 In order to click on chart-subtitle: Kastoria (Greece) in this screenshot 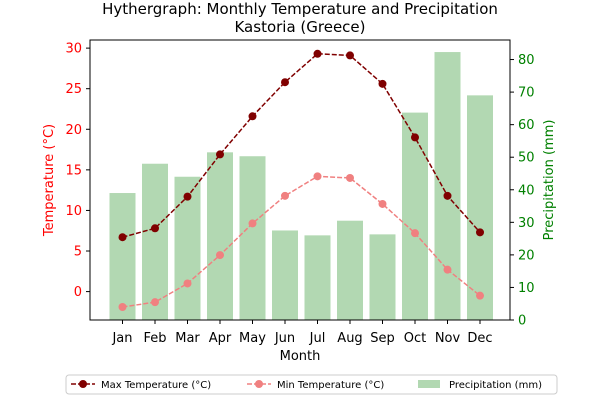, I will do `click(299, 27)`.